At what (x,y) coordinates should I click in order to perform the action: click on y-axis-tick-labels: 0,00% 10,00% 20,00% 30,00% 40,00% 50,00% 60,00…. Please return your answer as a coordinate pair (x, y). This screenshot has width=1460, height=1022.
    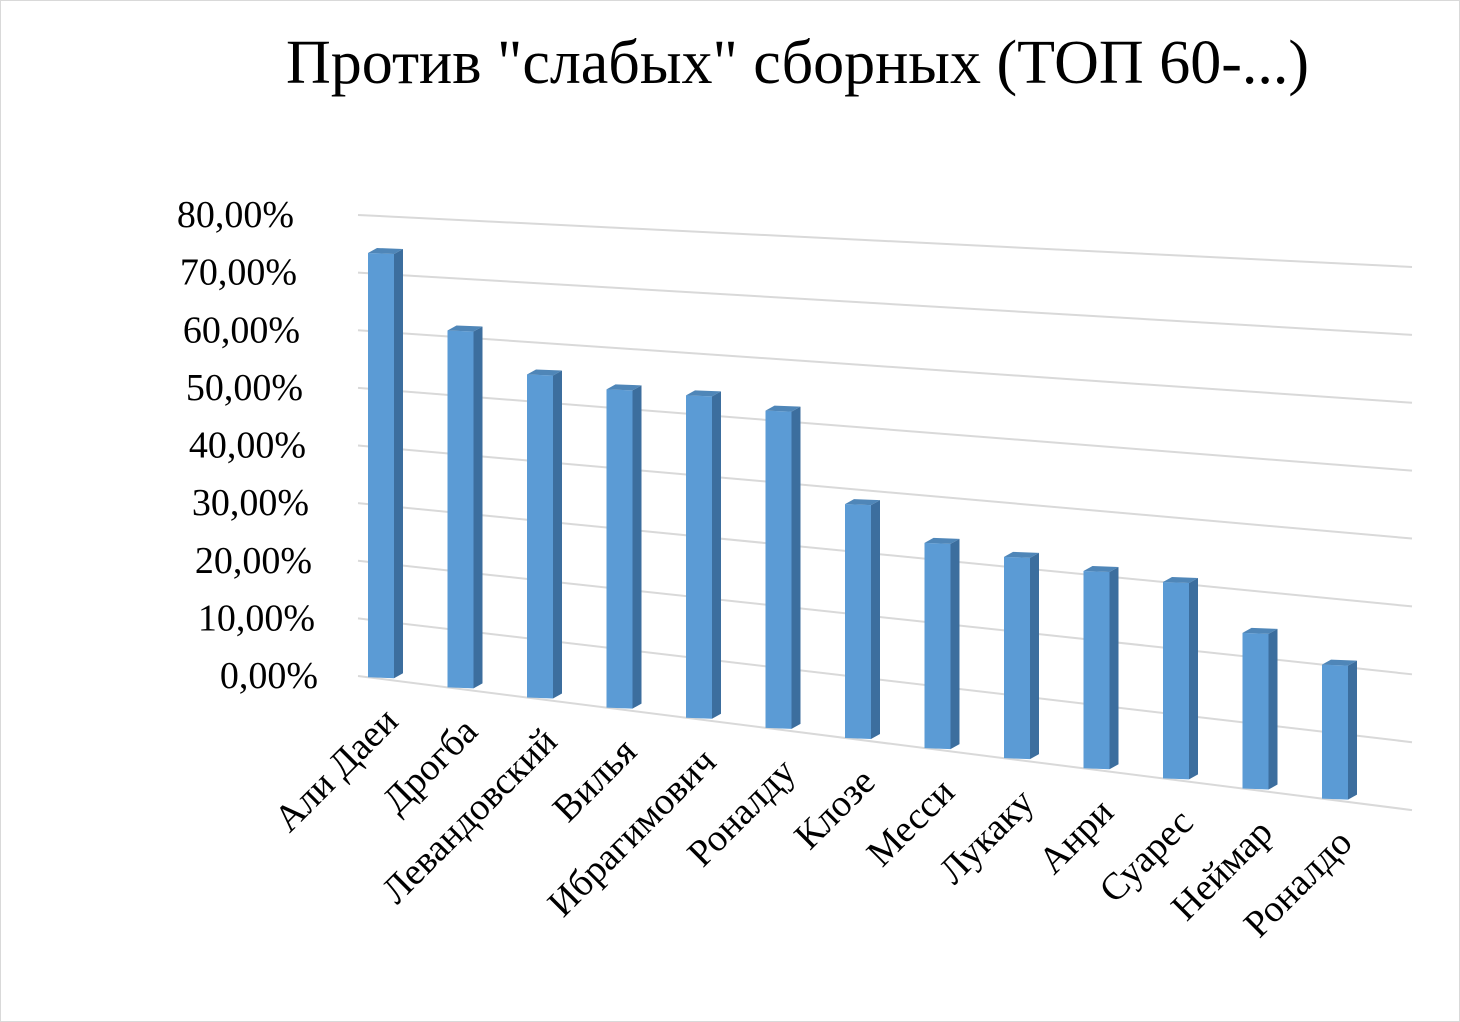
    Looking at the image, I should click on (247, 445).